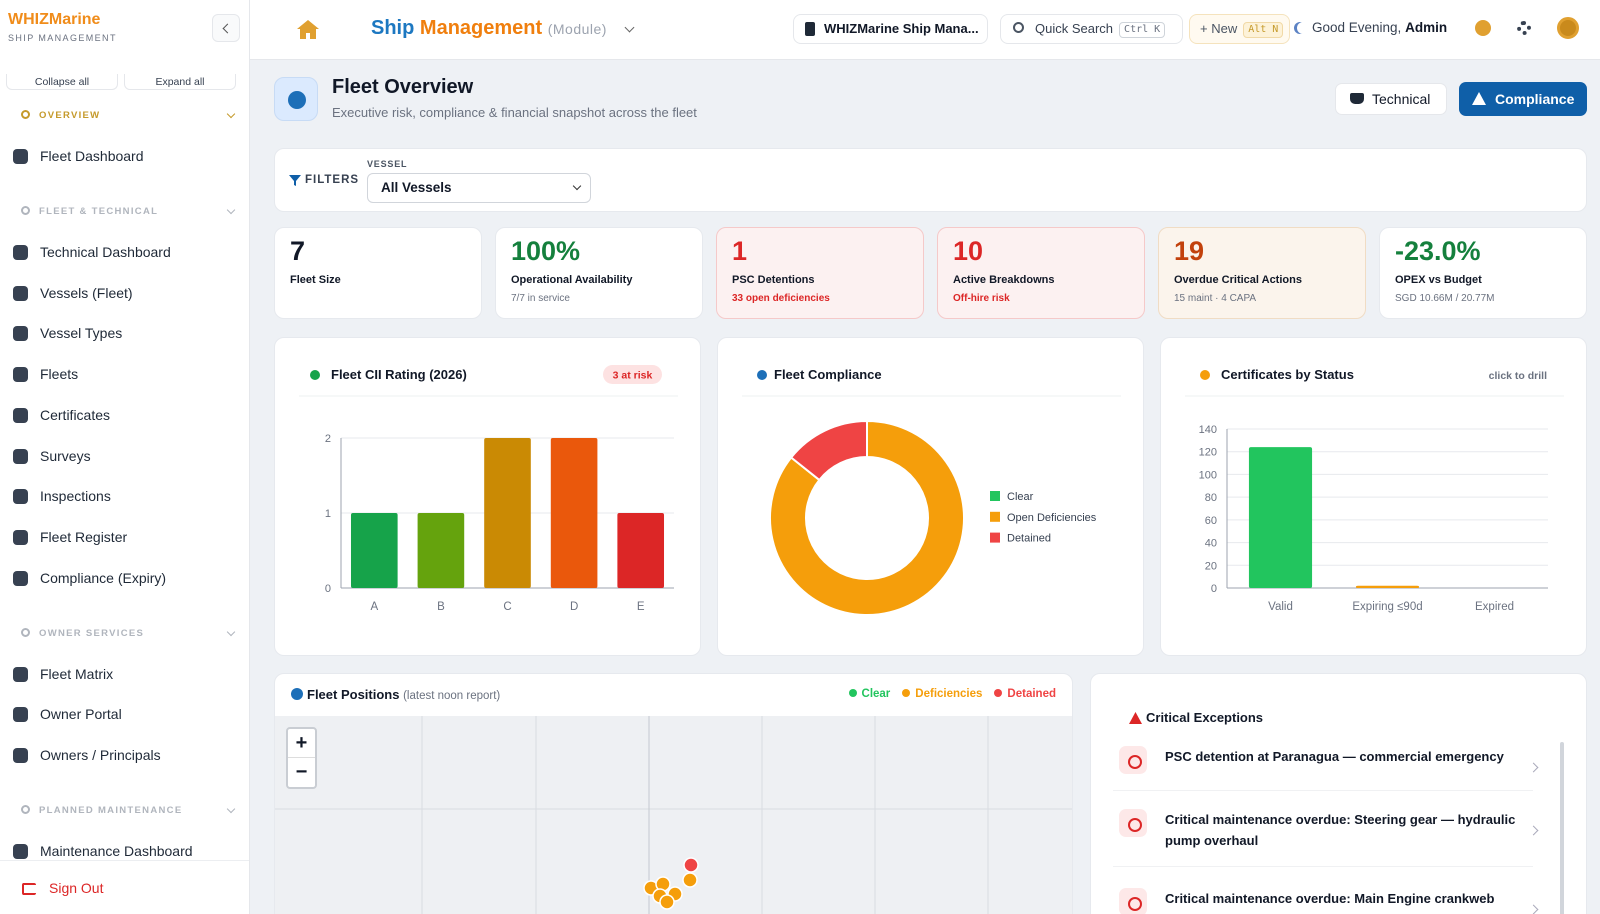 The image size is (1600, 914). I want to click on help-icon, so click(1483, 28).